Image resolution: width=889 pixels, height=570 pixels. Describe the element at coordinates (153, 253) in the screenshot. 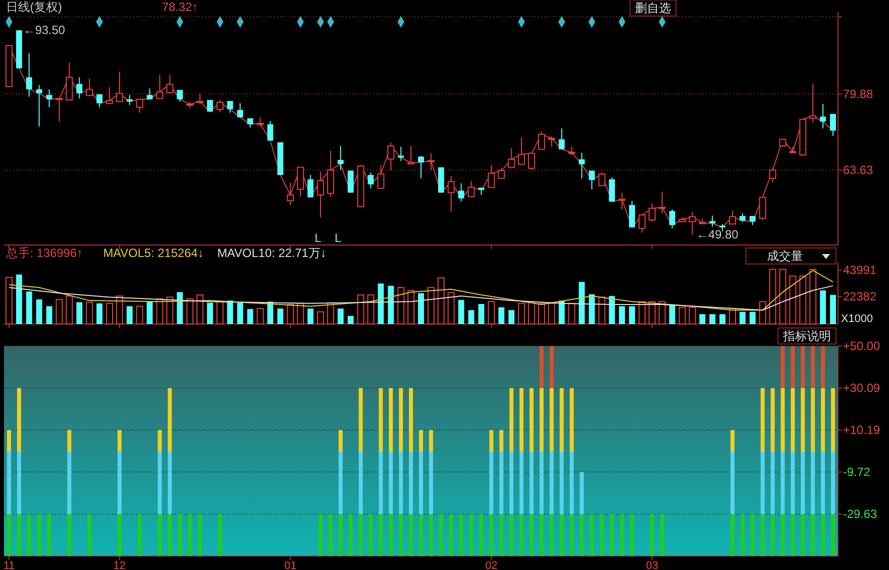

I see `text: MAVOL5: 215264↓` at that location.